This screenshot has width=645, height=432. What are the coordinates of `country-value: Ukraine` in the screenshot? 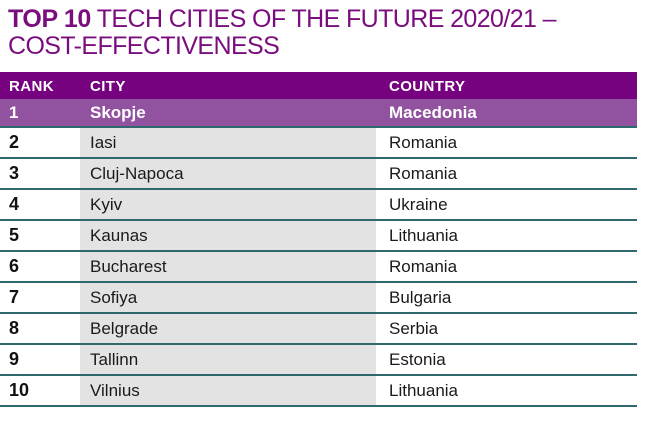 It's located at (418, 204).